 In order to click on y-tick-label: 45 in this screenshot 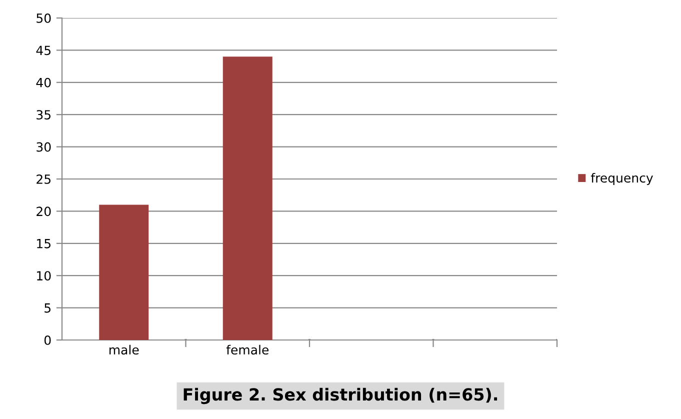, I will do `click(43, 51)`.